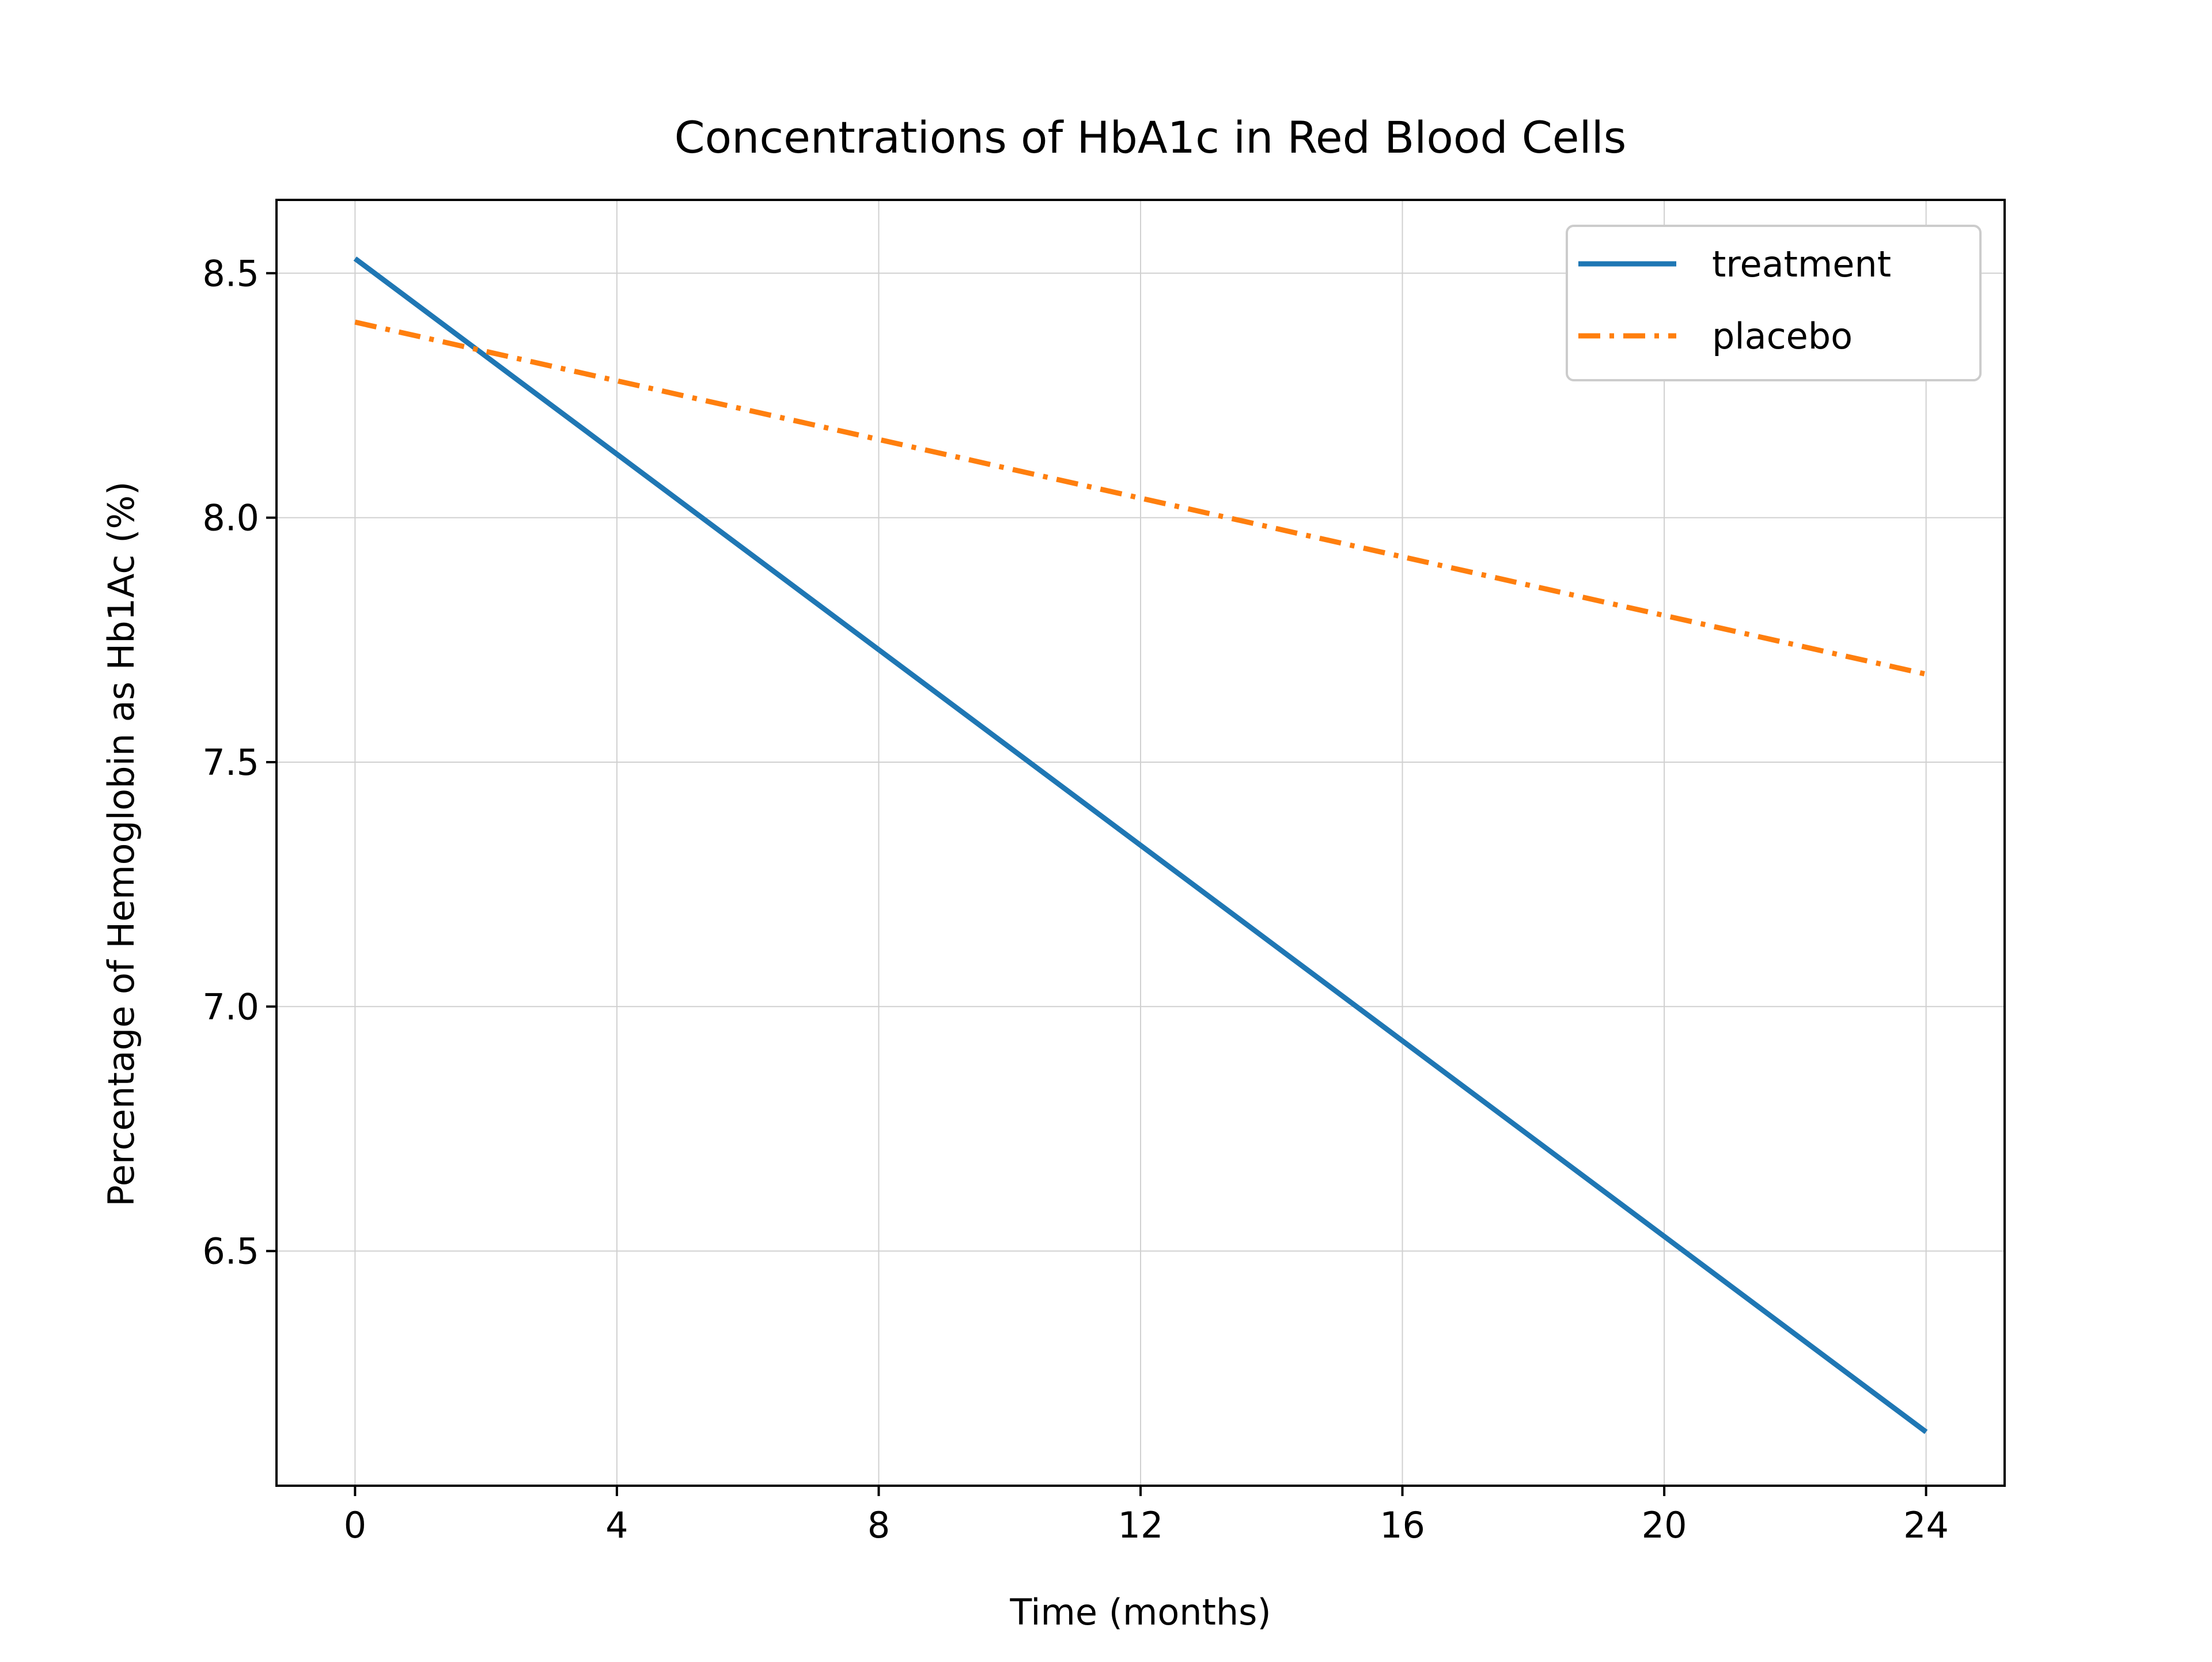  I want to click on x-tick-label: 0, so click(355, 1525).